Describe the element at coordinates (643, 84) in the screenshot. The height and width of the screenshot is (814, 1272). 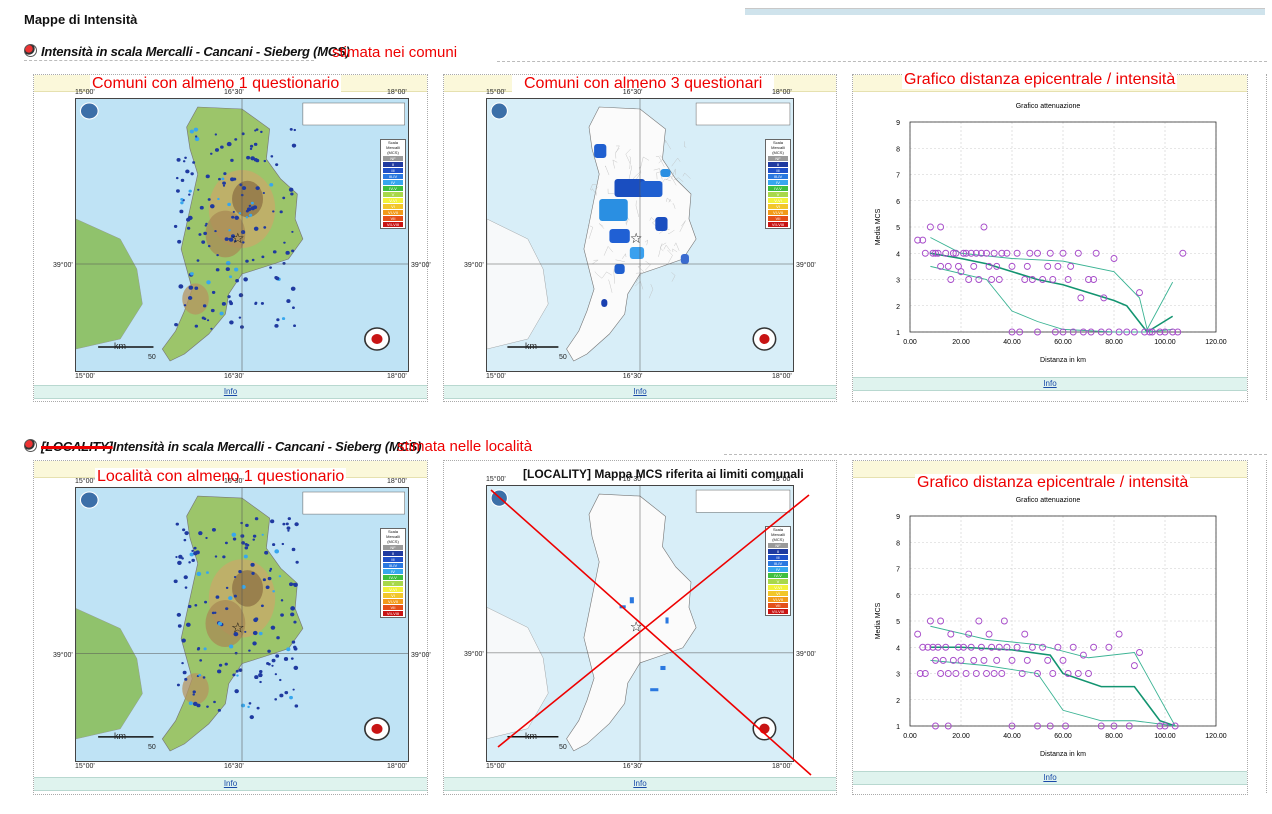
I see `panel-caption: Comuni con almeno 3 questionari` at that location.